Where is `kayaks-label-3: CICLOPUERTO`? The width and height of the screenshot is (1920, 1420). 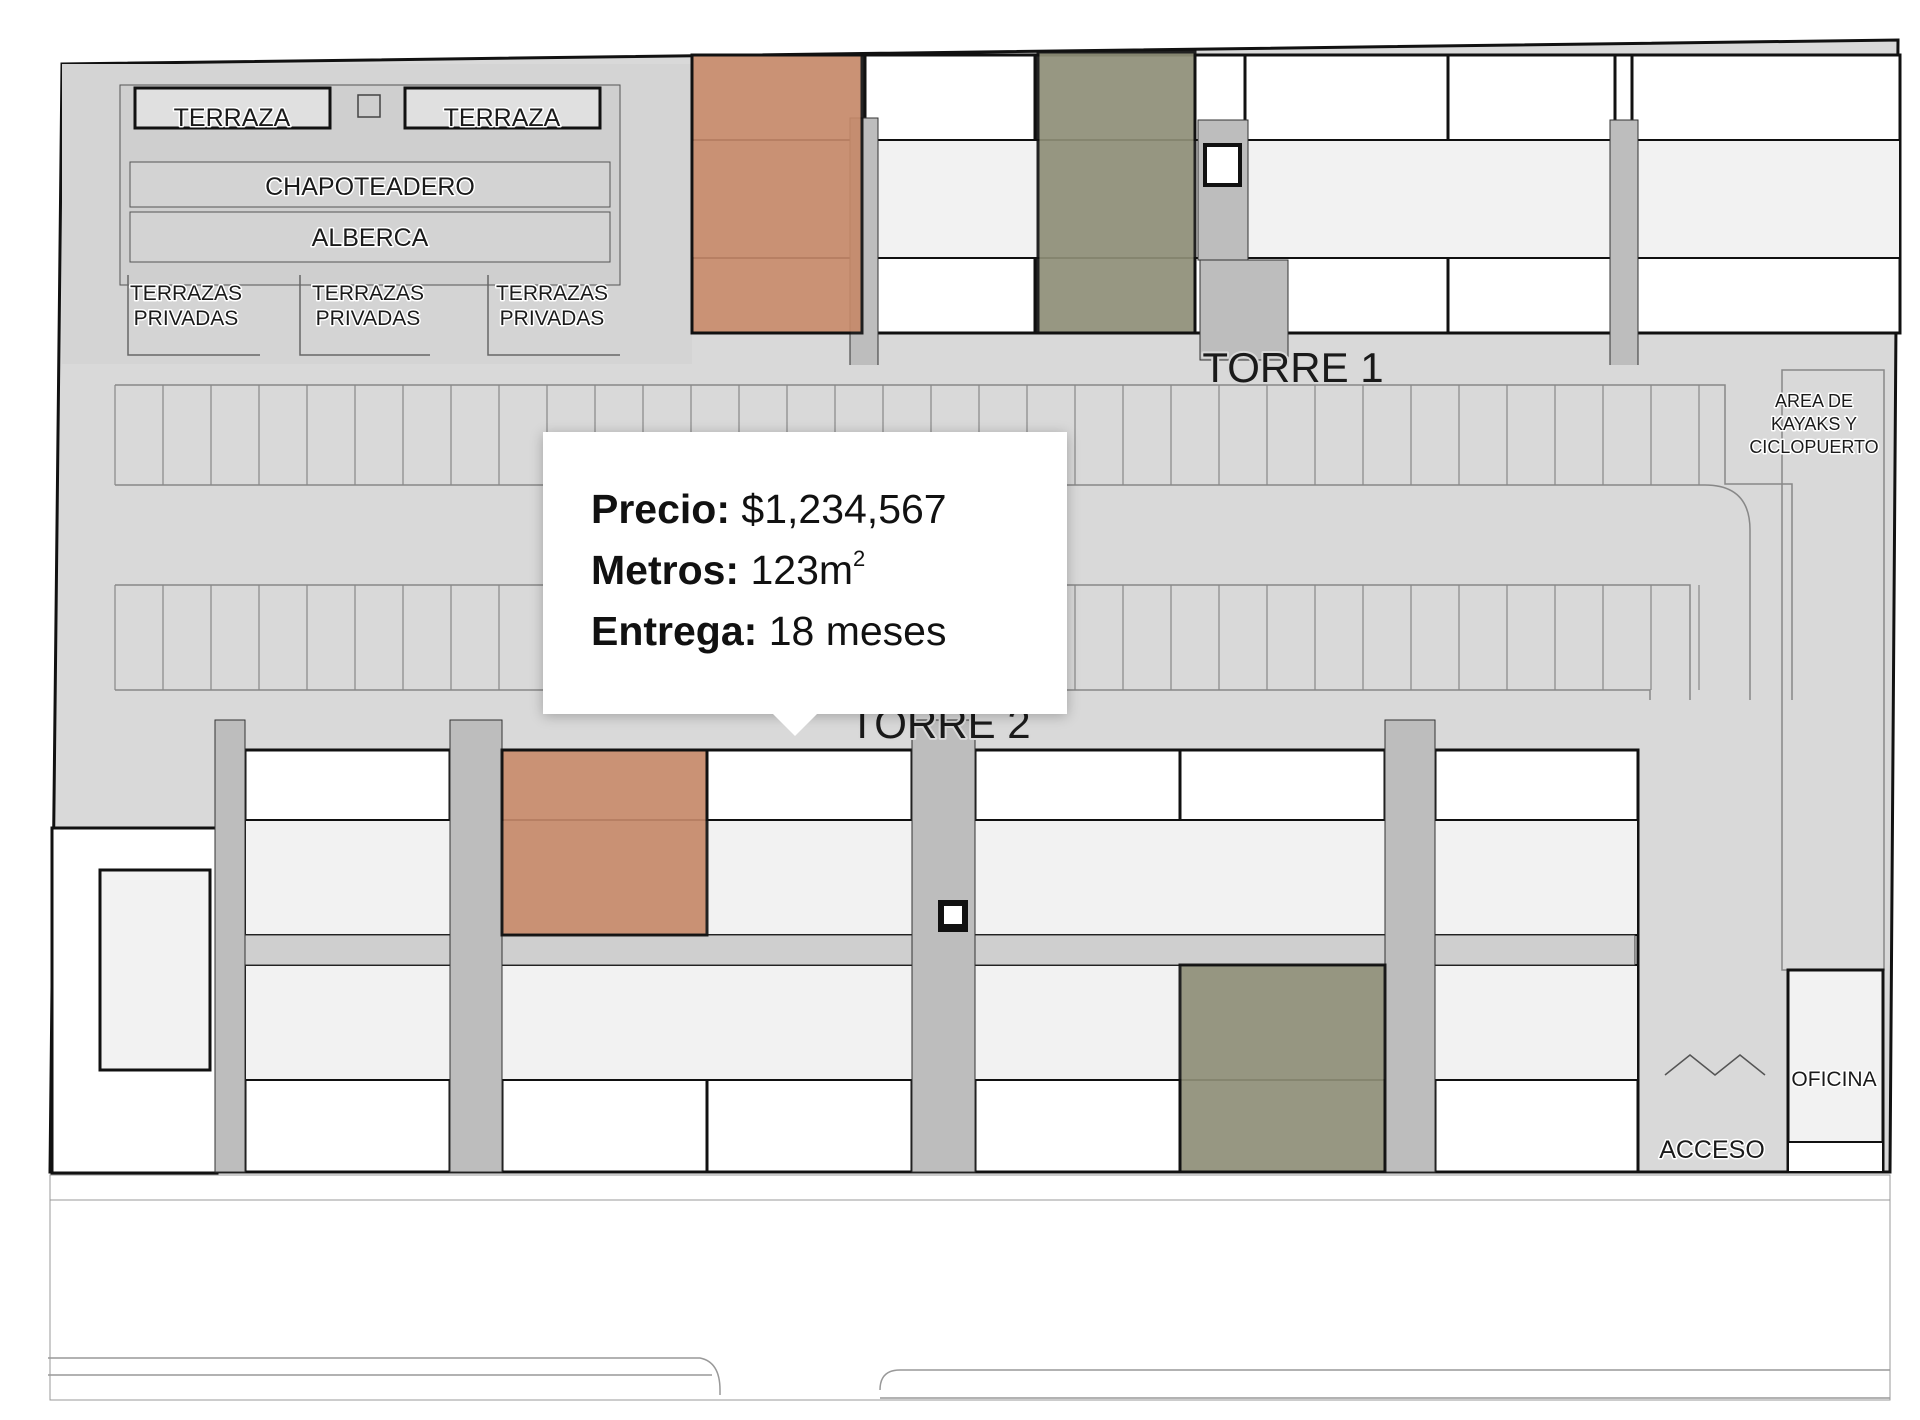 kayaks-label-3: CICLOPUERTO is located at coordinates (1813, 447).